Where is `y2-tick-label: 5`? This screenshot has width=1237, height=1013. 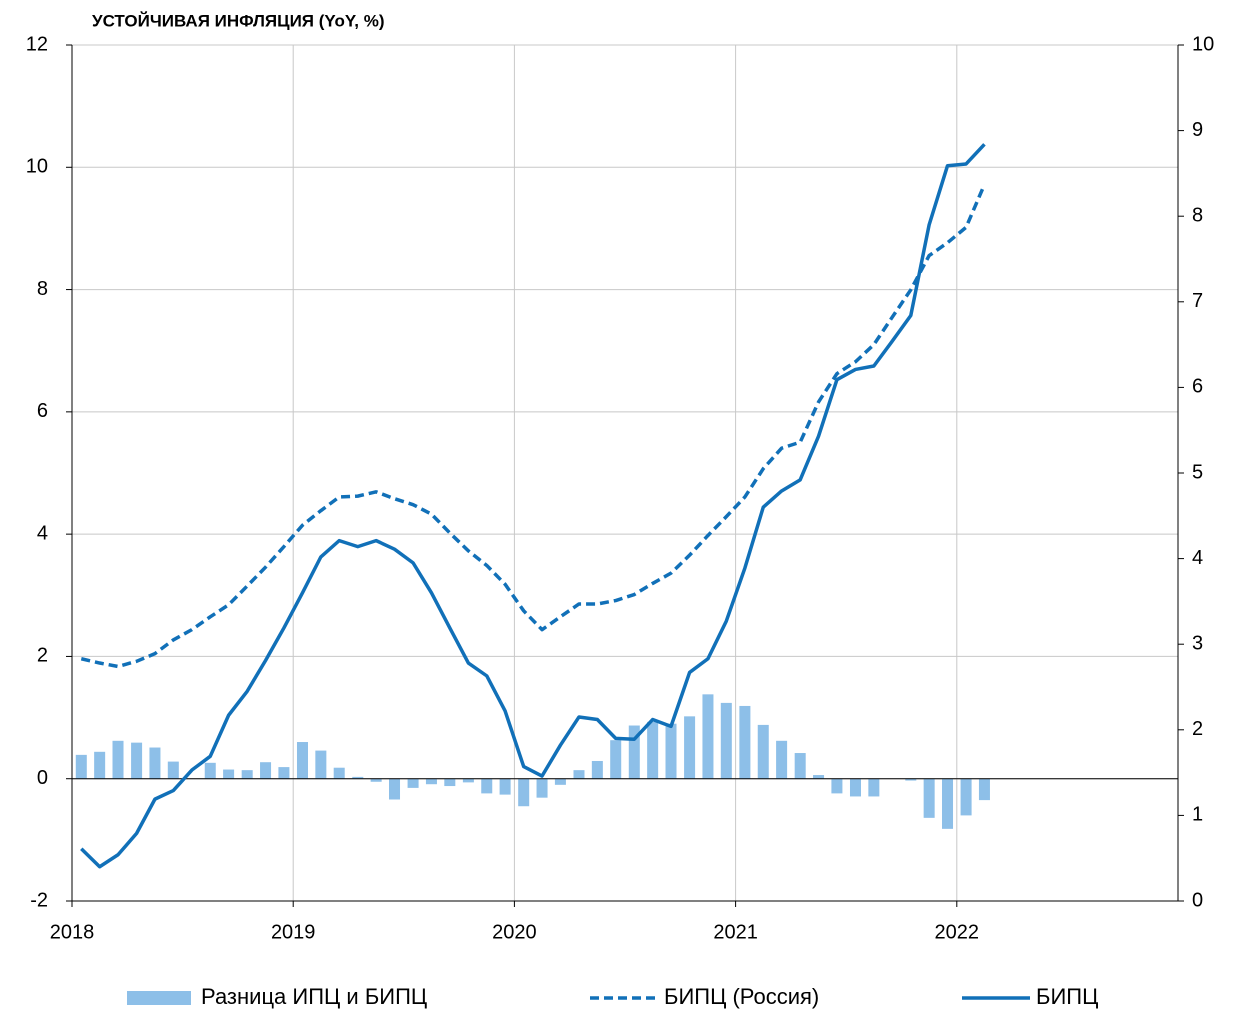
y2-tick-label: 5 is located at coordinates (1197, 472).